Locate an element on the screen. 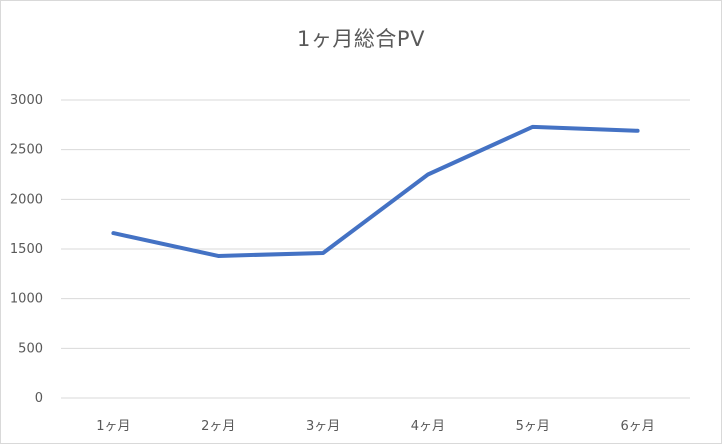 The height and width of the screenshot is (444, 722). y-tick-label: 2000 is located at coordinates (26, 199).